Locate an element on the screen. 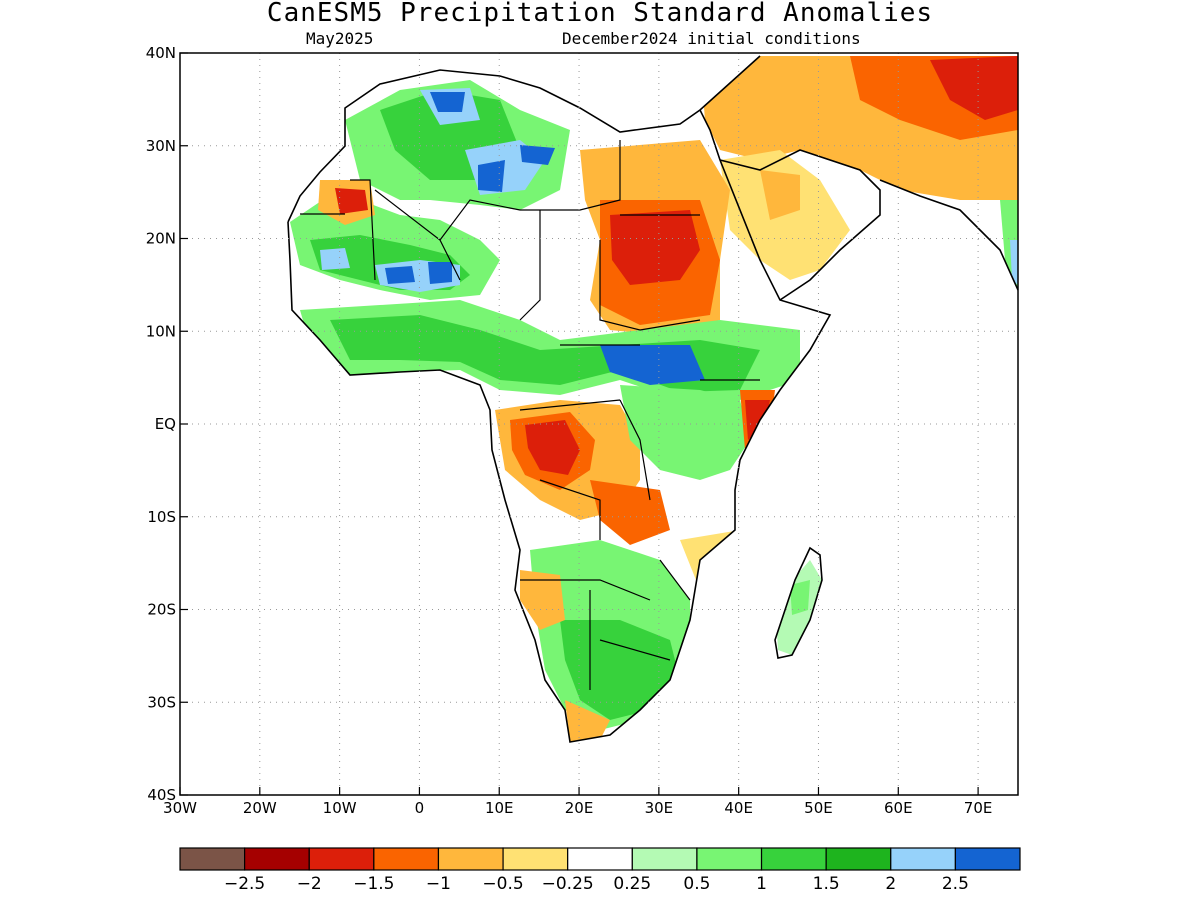 This screenshot has height=900, width=1200. x-tick-label: 30E is located at coordinates (659, 808).